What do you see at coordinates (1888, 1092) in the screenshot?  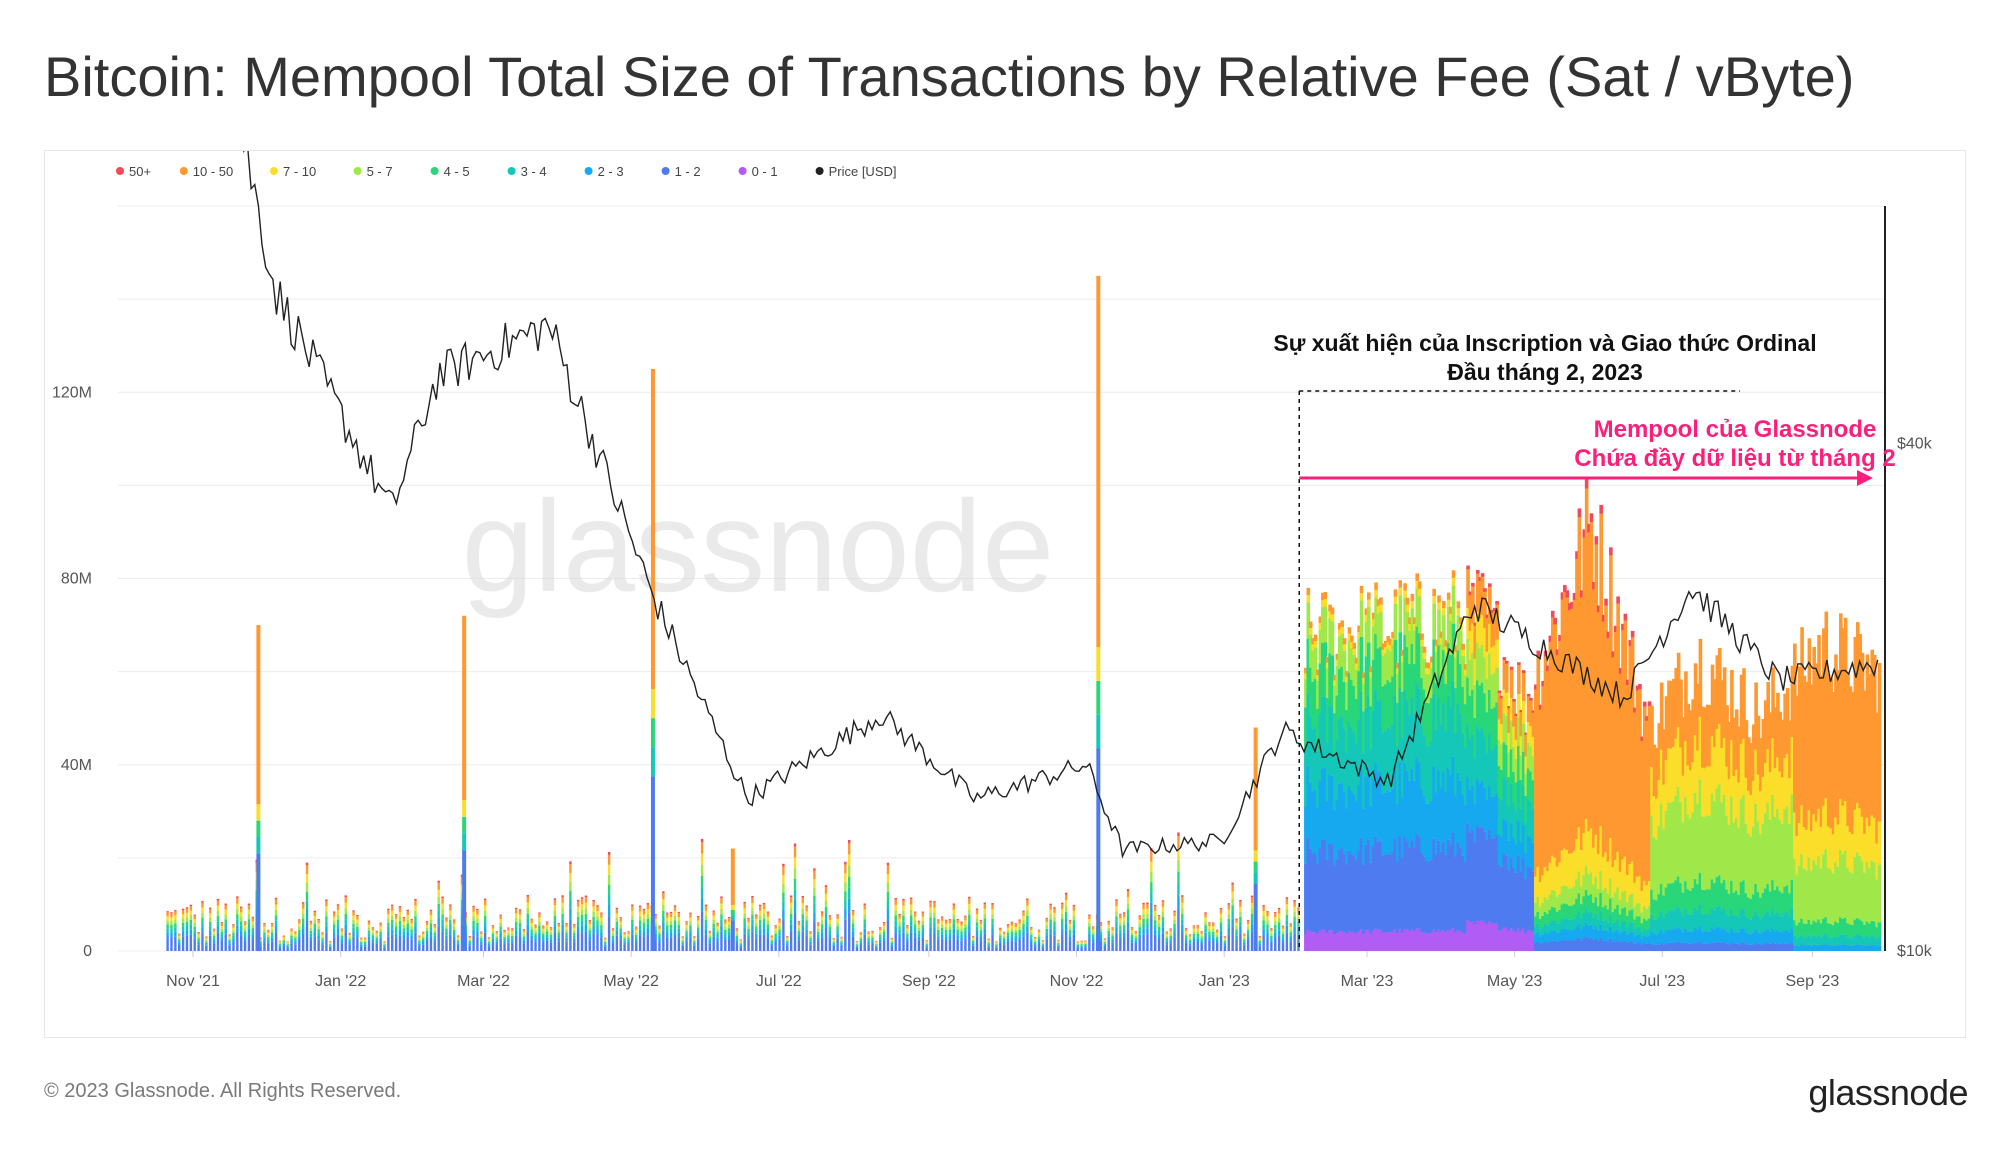 I see `glassnode-logo: glassnode` at bounding box center [1888, 1092].